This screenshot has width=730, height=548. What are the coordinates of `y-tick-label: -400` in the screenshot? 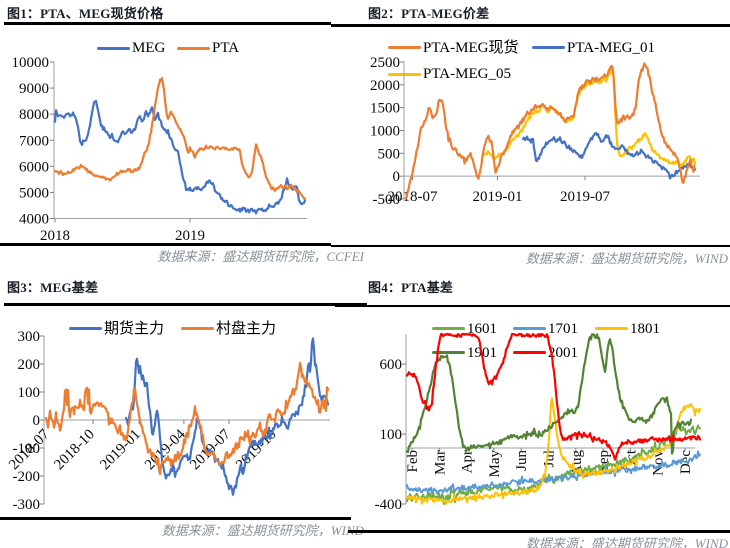 It's located at (389, 505).